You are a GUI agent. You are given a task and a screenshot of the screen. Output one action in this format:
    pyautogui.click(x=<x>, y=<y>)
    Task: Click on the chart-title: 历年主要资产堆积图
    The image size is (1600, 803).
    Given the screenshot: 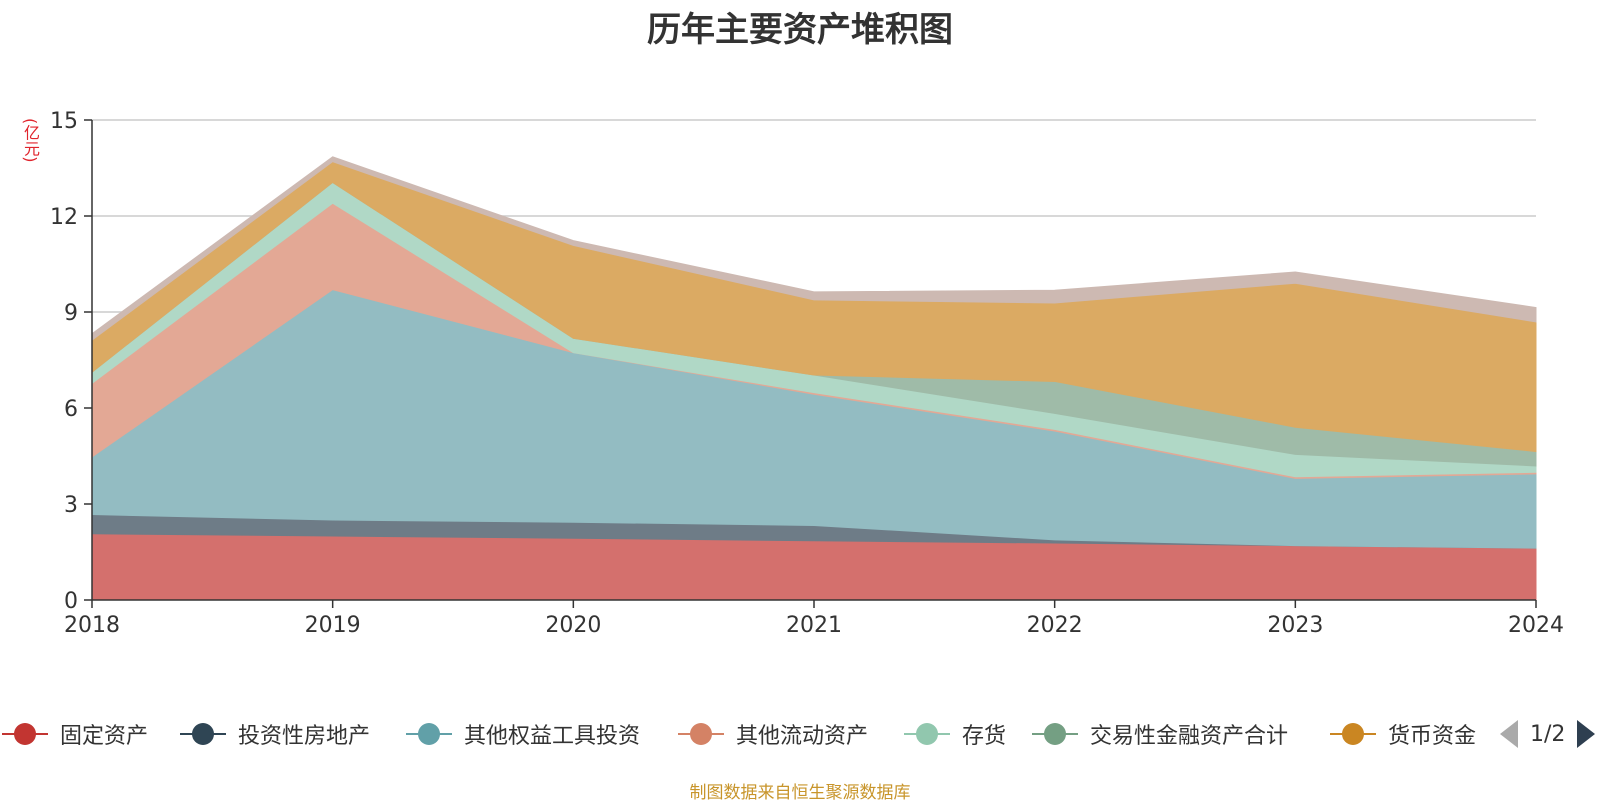 What is the action you would take?
    pyautogui.click(x=800, y=30)
    